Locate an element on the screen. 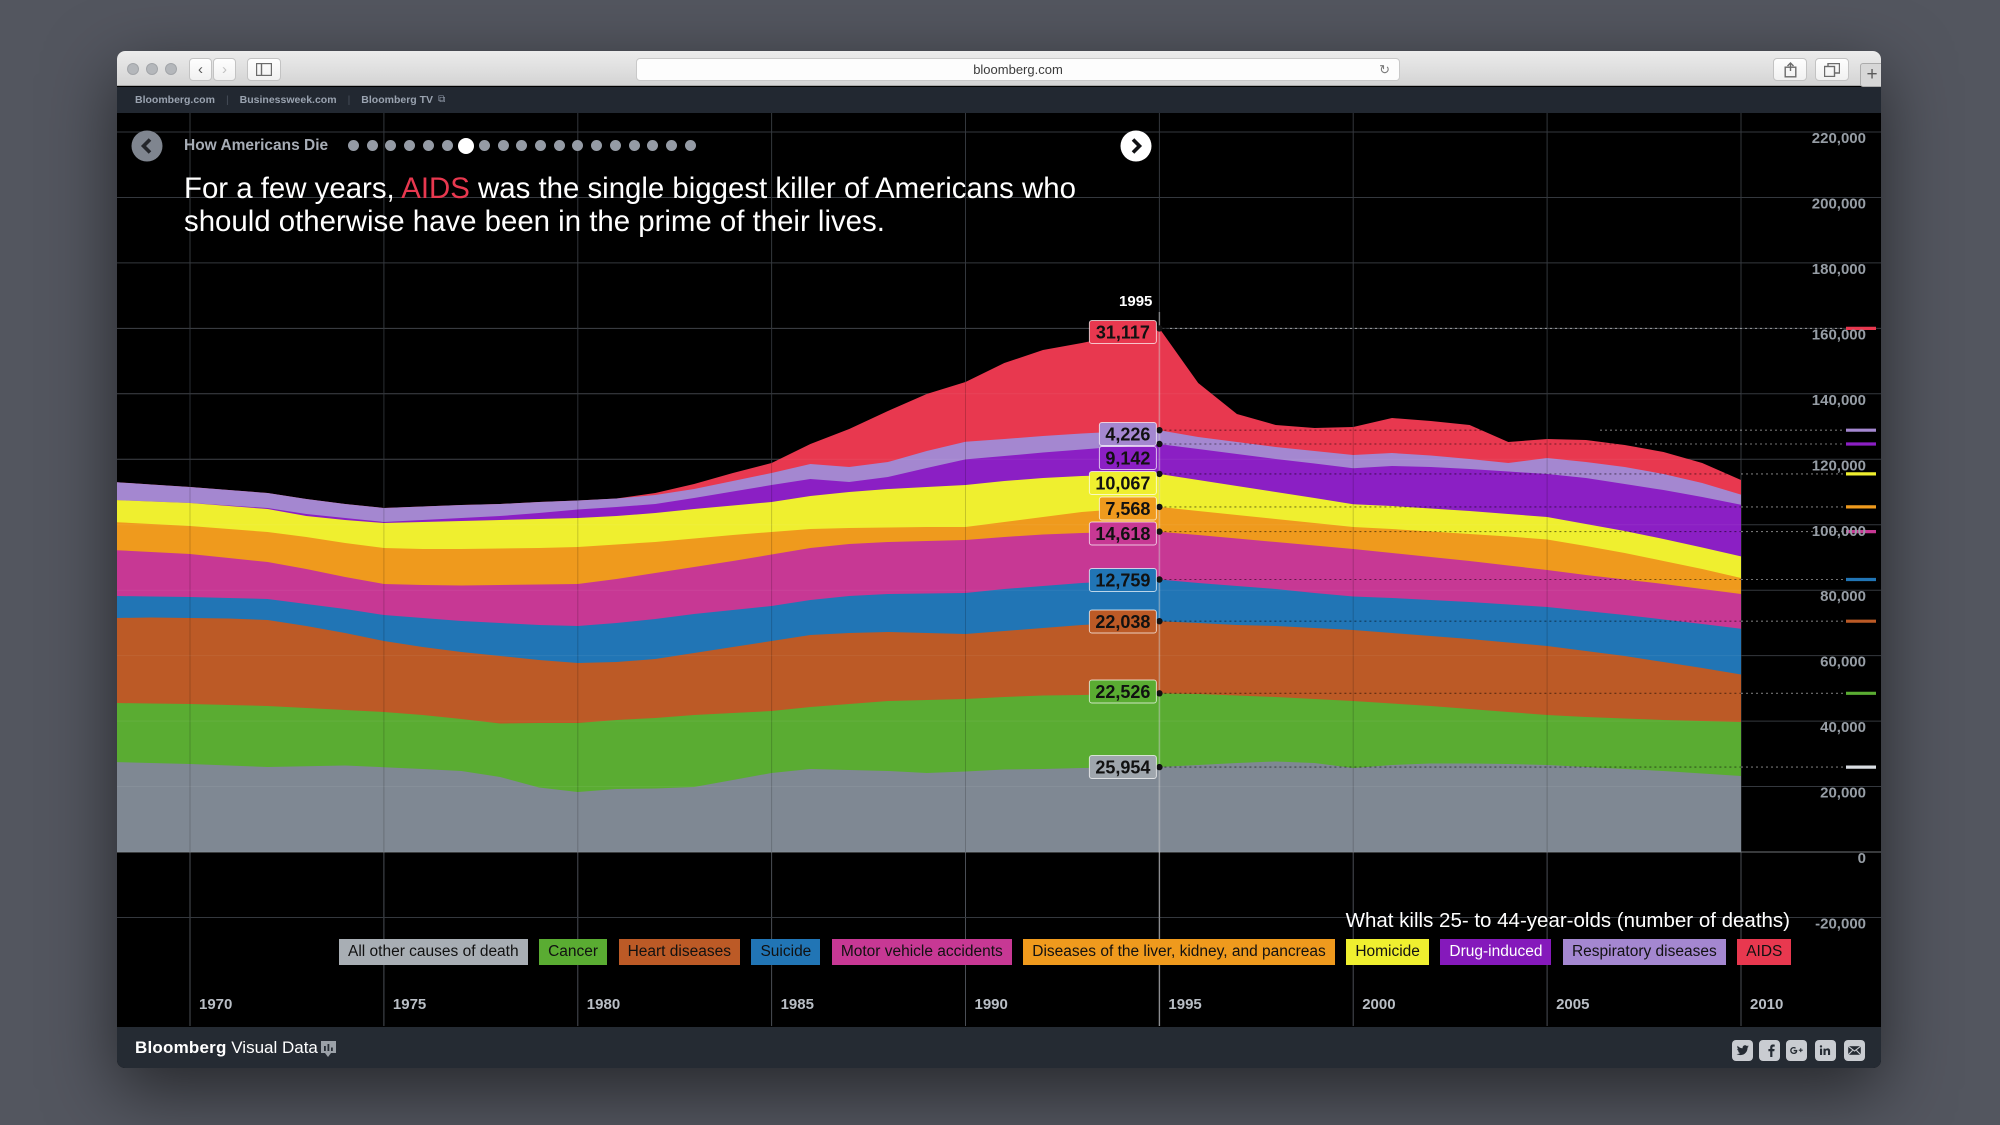  svg-text: 1990 is located at coordinates (991, 1004).